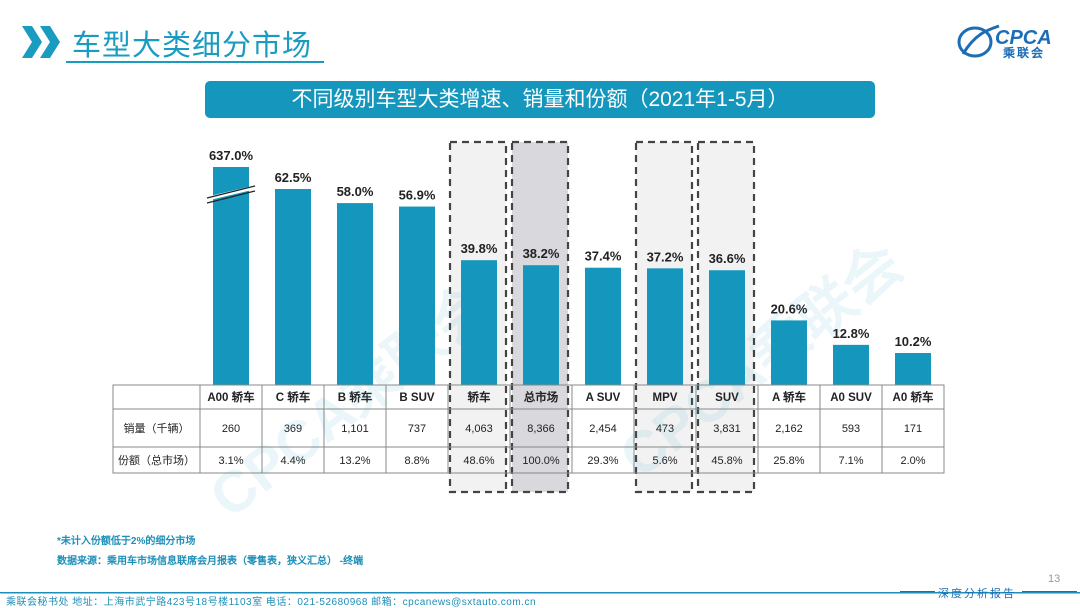 The image size is (1080, 608). What do you see at coordinates (355, 191) in the screenshot?
I see `bar-value-label: 58.0%` at bounding box center [355, 191].